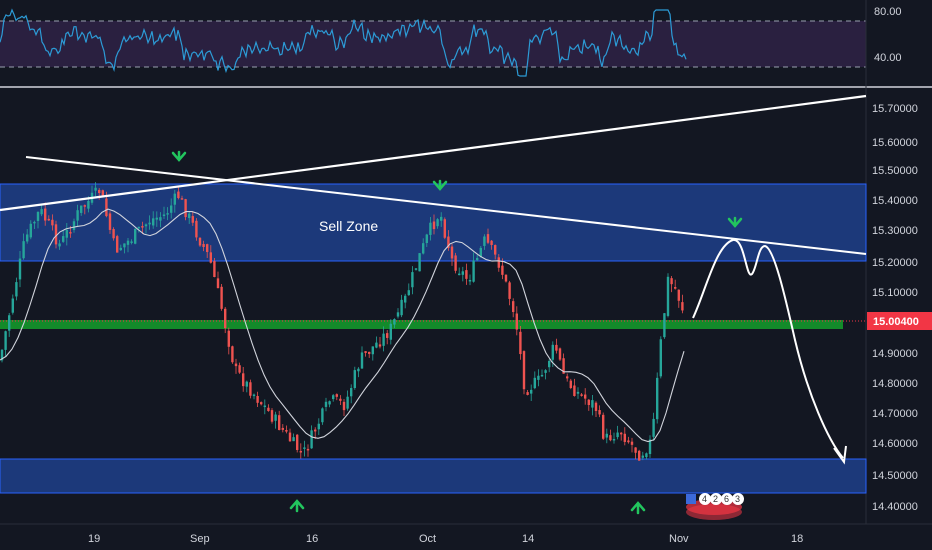 This screenshot has width=932, height=550. Describe the element at coordinates (451, 41) in the screenshot. I see `rsi-panel: 80.00 40.00` at that location.